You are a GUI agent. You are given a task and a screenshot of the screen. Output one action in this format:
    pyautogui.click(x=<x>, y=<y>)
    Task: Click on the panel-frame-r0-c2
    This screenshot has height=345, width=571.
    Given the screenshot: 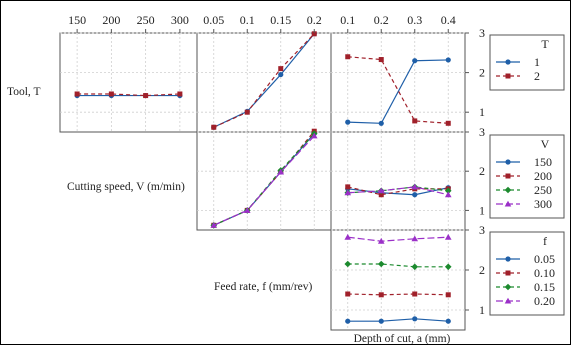 What is the action you would take?
    pyautogui.click(x=398, y=82)
    